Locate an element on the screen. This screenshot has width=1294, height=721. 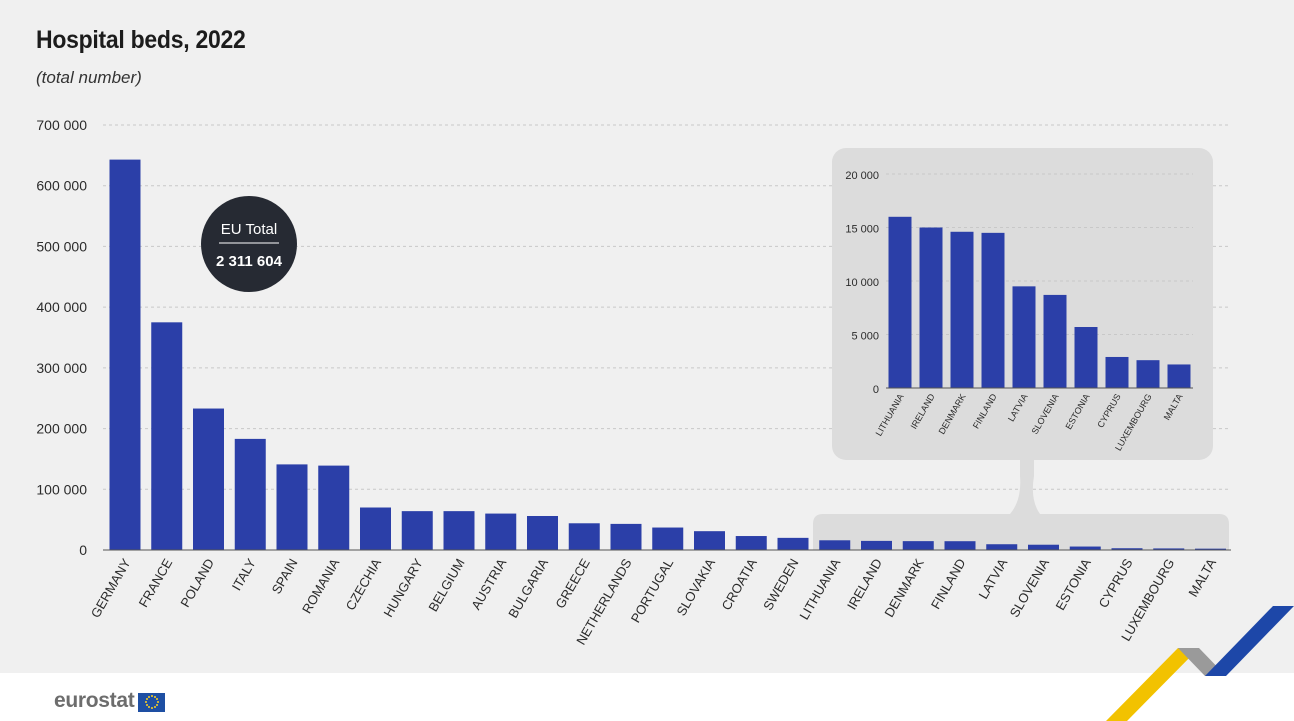
main-x-tick-label: SLOVENIA is located at coordinates (1030, 588).